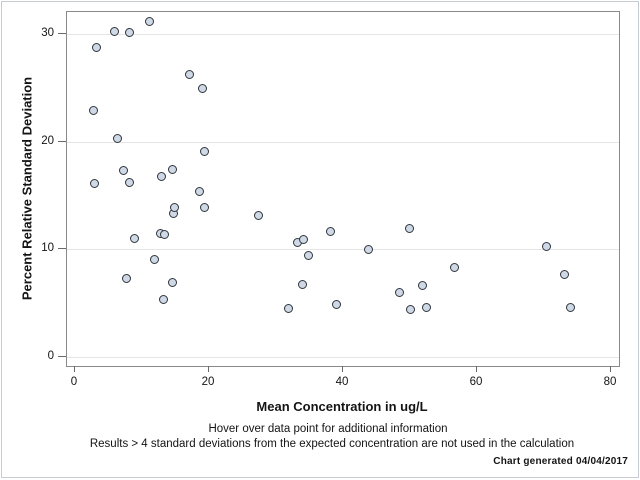 The image size is (640, 480). Describe the element at coordinates (50, 356) in the screenshot. I see `y-tick-label: 0` at that location.